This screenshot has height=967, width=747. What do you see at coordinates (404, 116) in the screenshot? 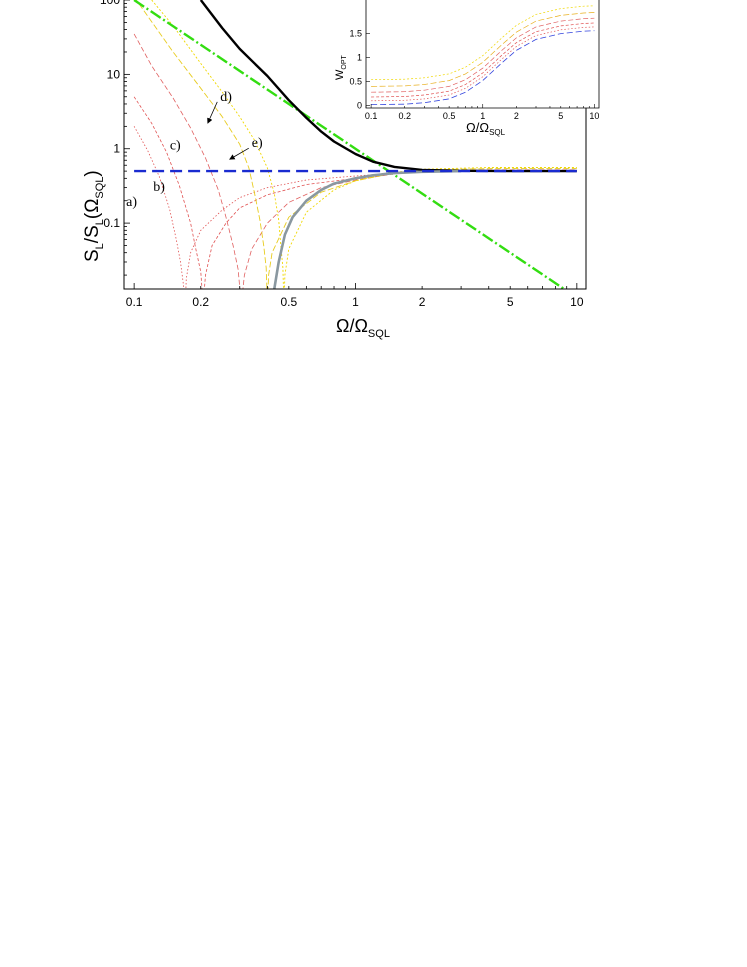
I see `inset-x-tick-label: 0.2` at bounding box center [404, 116].